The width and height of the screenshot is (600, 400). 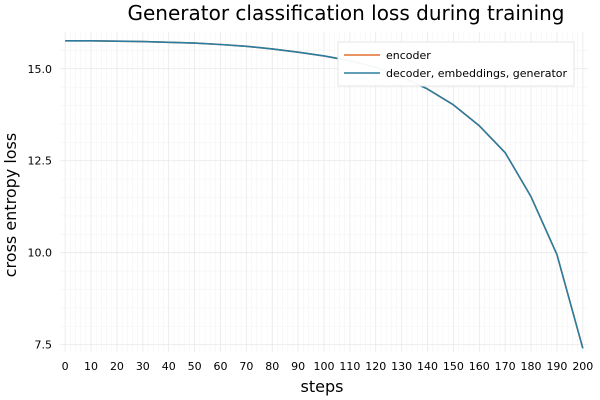 What do you see at coordinates (220, 366) in the screenshot?
I see `x-tick-label: 60` at bounding box center [220, 366].